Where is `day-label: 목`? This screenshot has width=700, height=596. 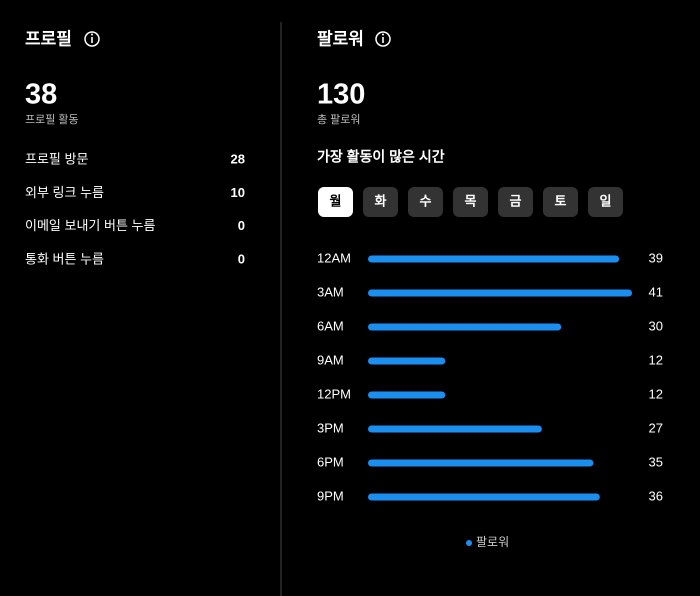
day-label: 목 is located at coordinates (471, 200).